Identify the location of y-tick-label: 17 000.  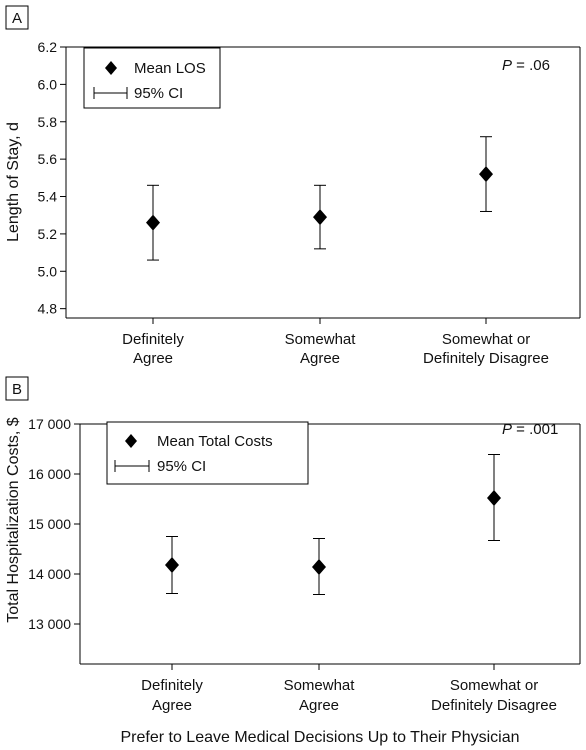
(49, 424).